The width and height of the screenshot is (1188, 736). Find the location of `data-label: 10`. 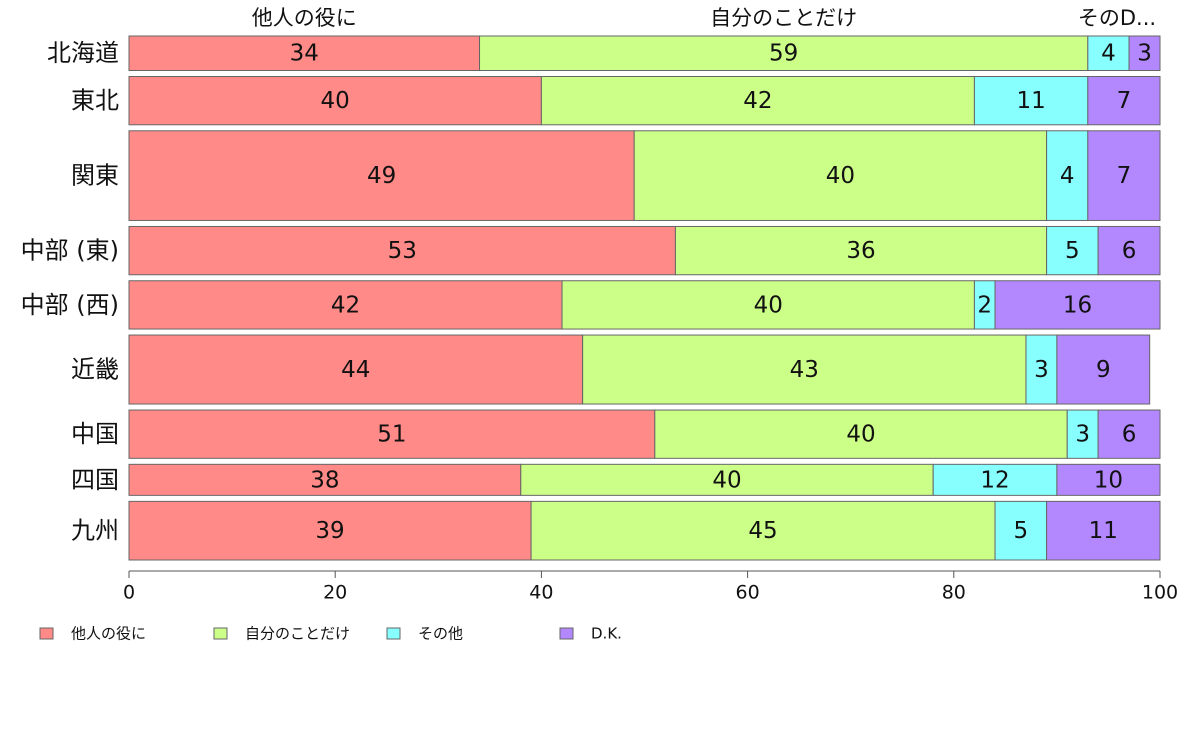

data-label: 10 is located at coordinates (1108, 480).